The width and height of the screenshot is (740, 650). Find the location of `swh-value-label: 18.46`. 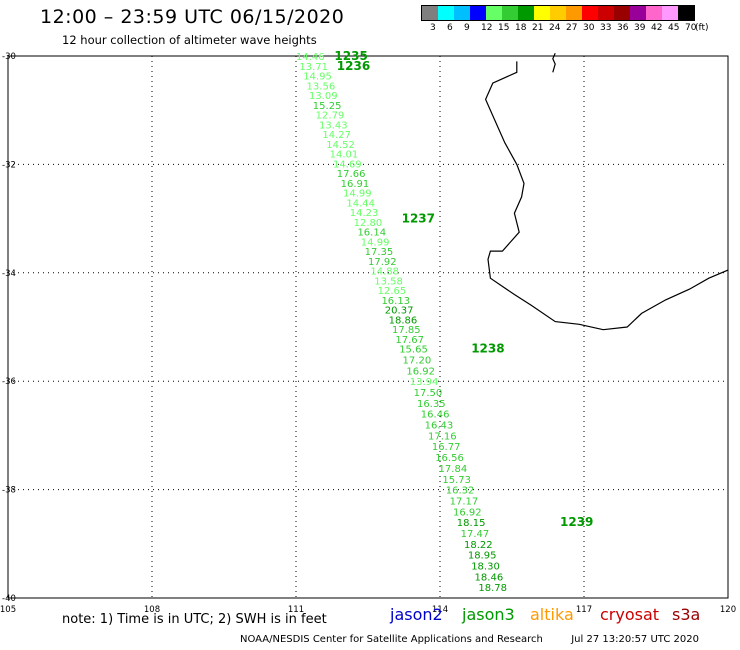

swh-value-label: 18.46 is located at coordinates (489, 577).